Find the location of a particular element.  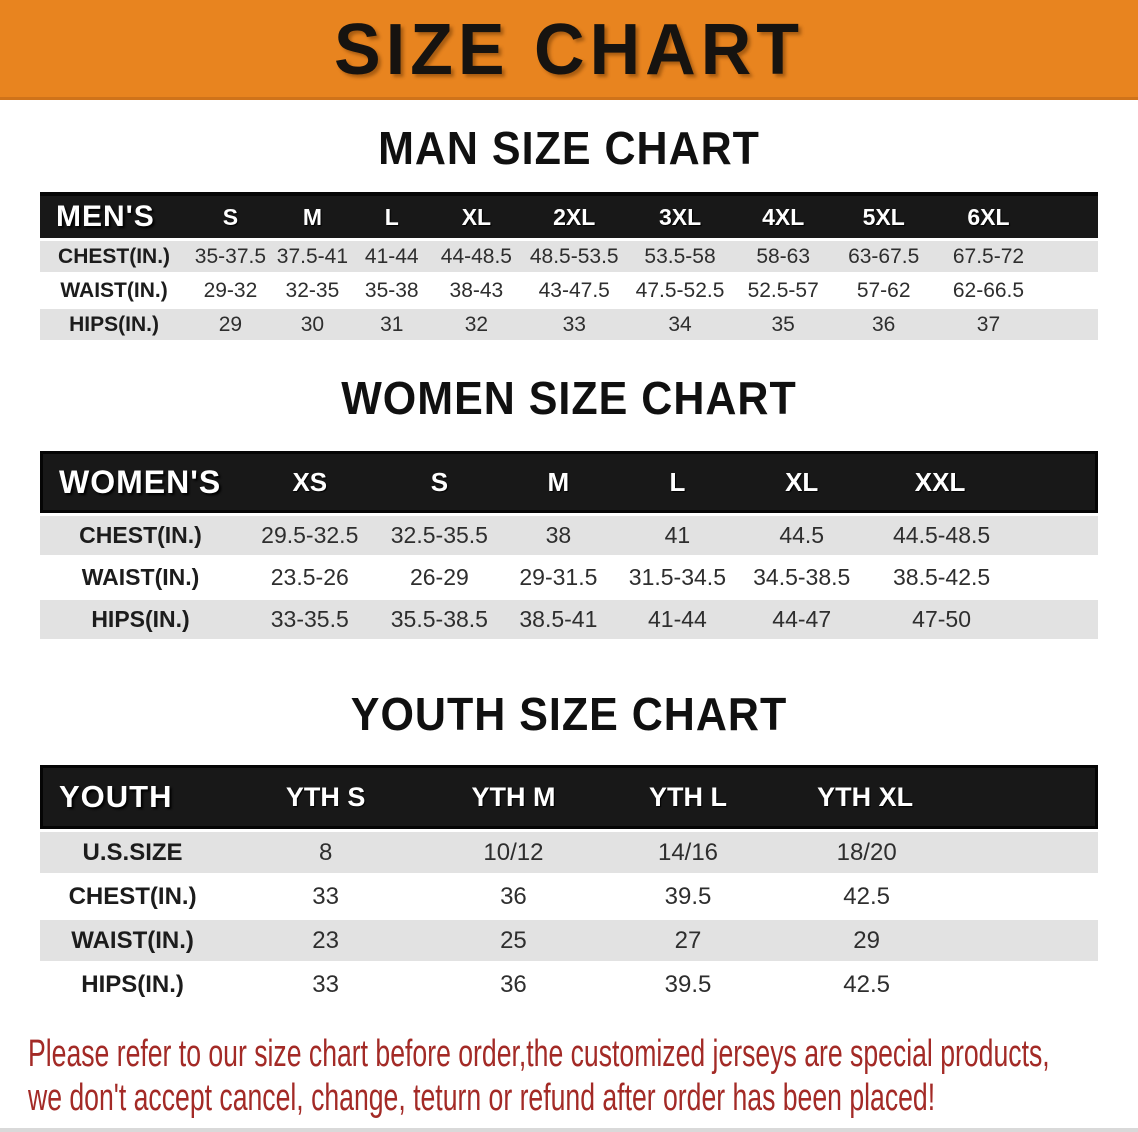

measurement-value: 44.5 is located at coordinates (802, 535).